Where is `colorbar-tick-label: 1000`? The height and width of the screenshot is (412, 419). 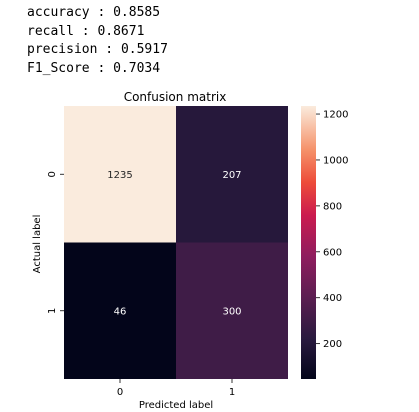 colorbar-tick-label: 1000 is located at coordinates (335, 160).